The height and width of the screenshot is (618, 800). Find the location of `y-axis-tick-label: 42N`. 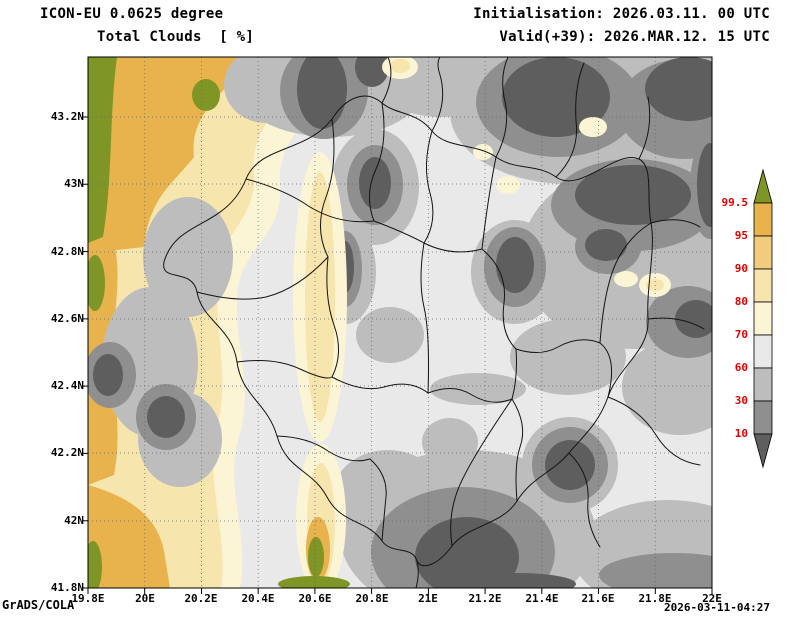

y-axis-tick-label: 42N is located at coordinates (74, 520).